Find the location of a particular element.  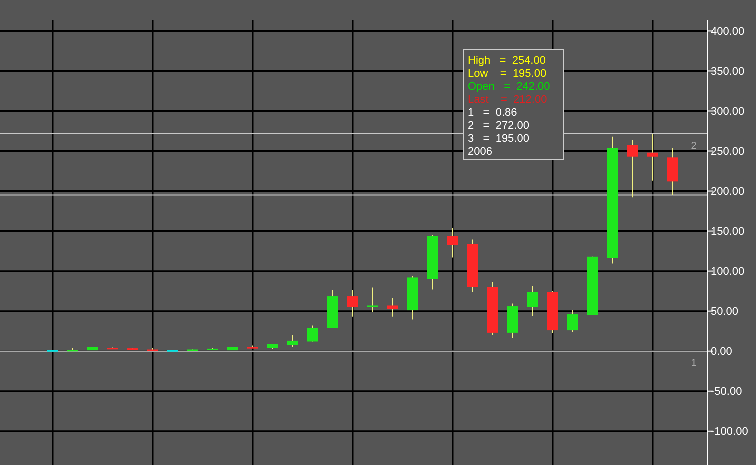

annotation: Low = 195.00 is located at coordinates (507, 74).